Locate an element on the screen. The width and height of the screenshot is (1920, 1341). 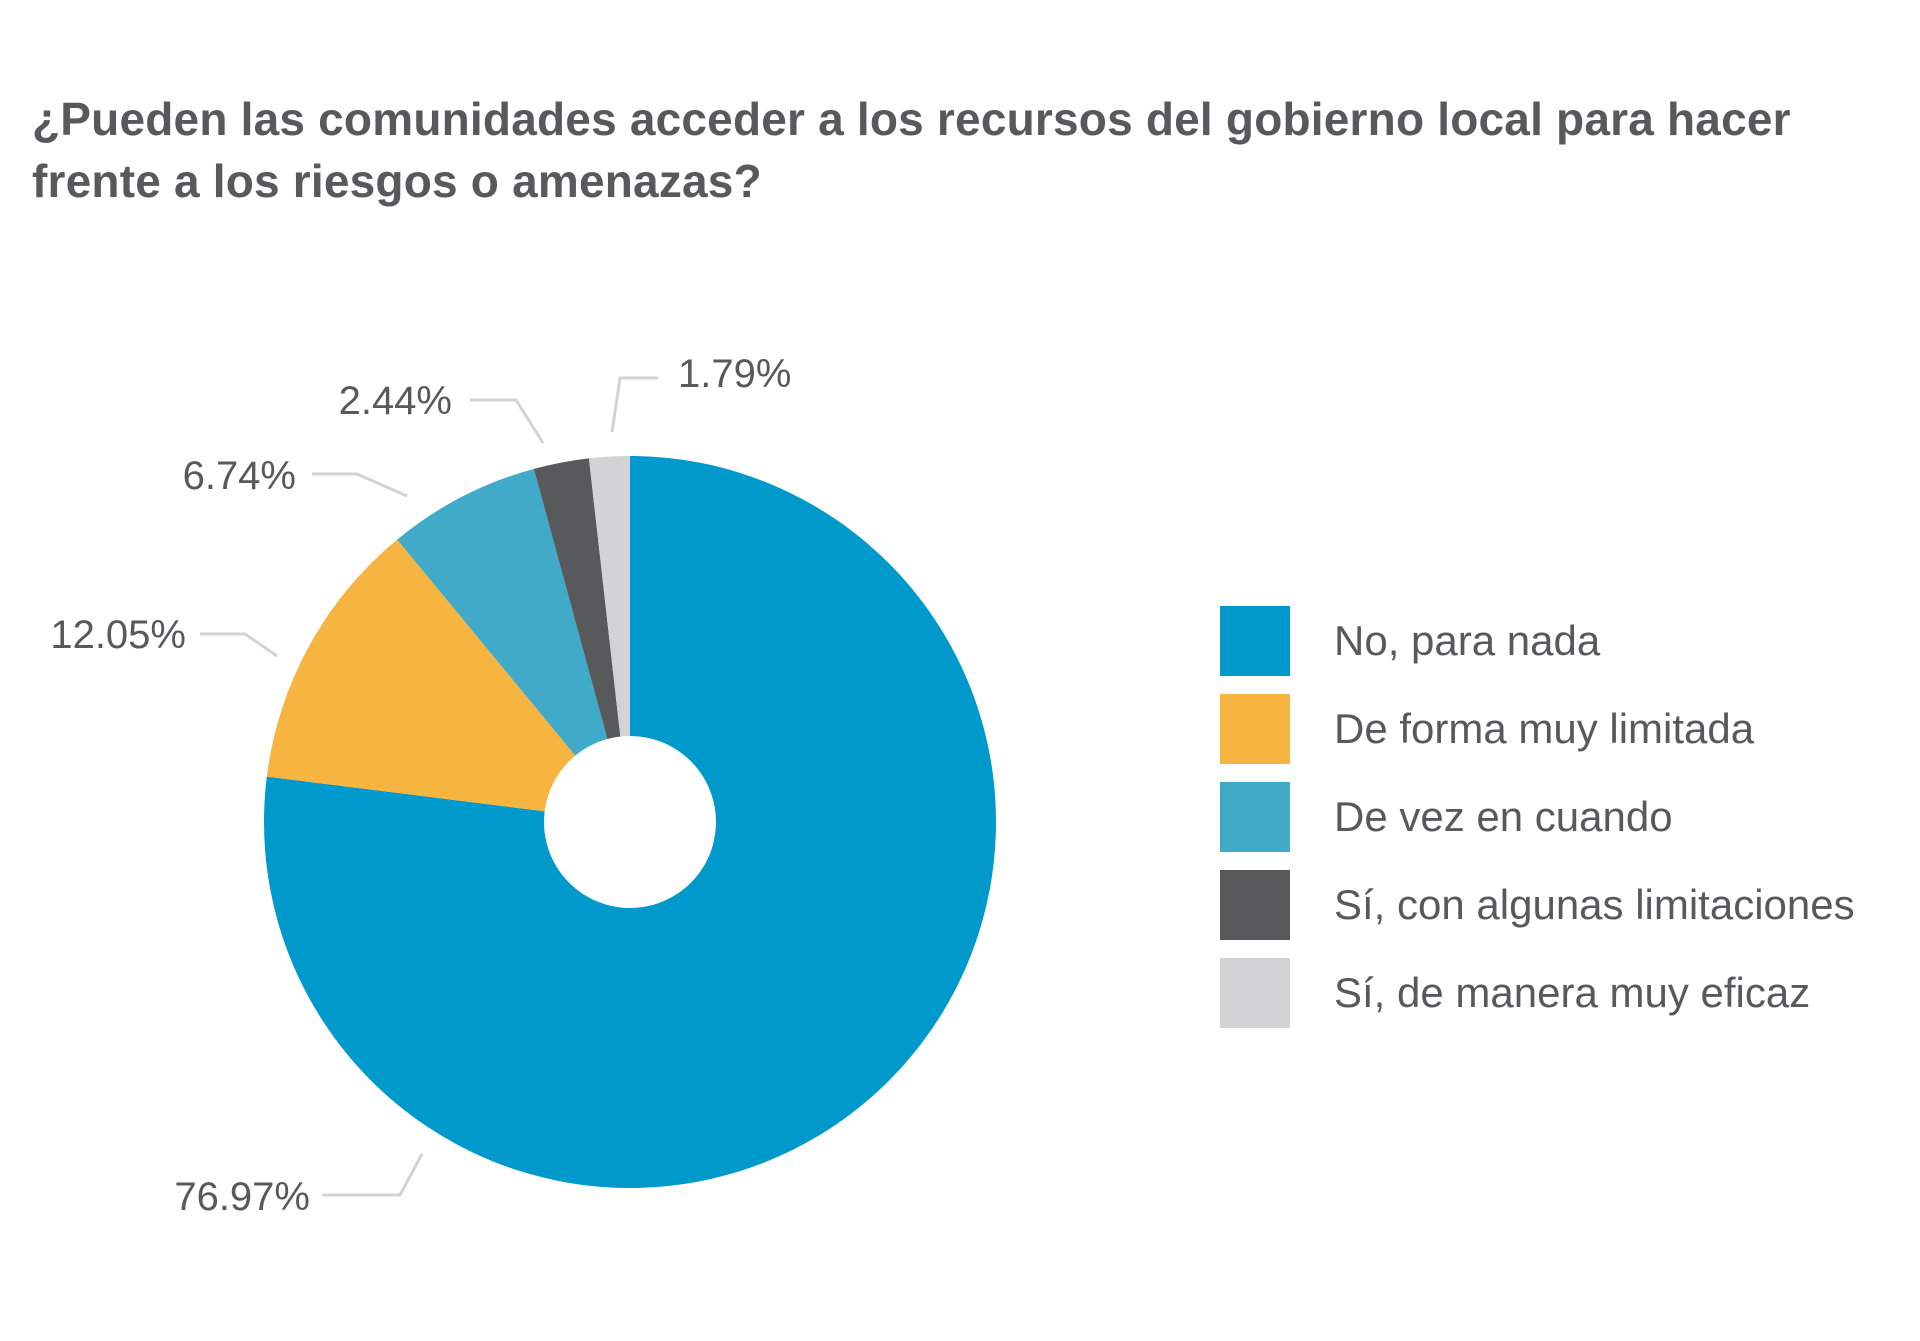
data-label: 76.97% is located at coordinates (242, 1197).